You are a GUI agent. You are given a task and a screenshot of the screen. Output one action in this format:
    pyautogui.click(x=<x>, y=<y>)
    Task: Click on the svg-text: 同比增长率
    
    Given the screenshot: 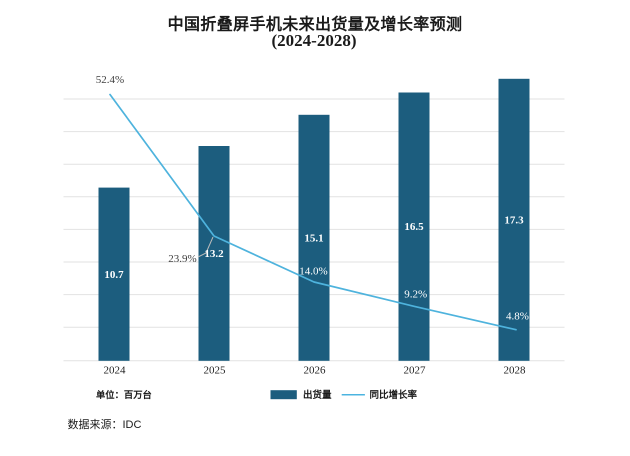 What is the action you would take?
    pyautogui.click(x=394, y=395)
    